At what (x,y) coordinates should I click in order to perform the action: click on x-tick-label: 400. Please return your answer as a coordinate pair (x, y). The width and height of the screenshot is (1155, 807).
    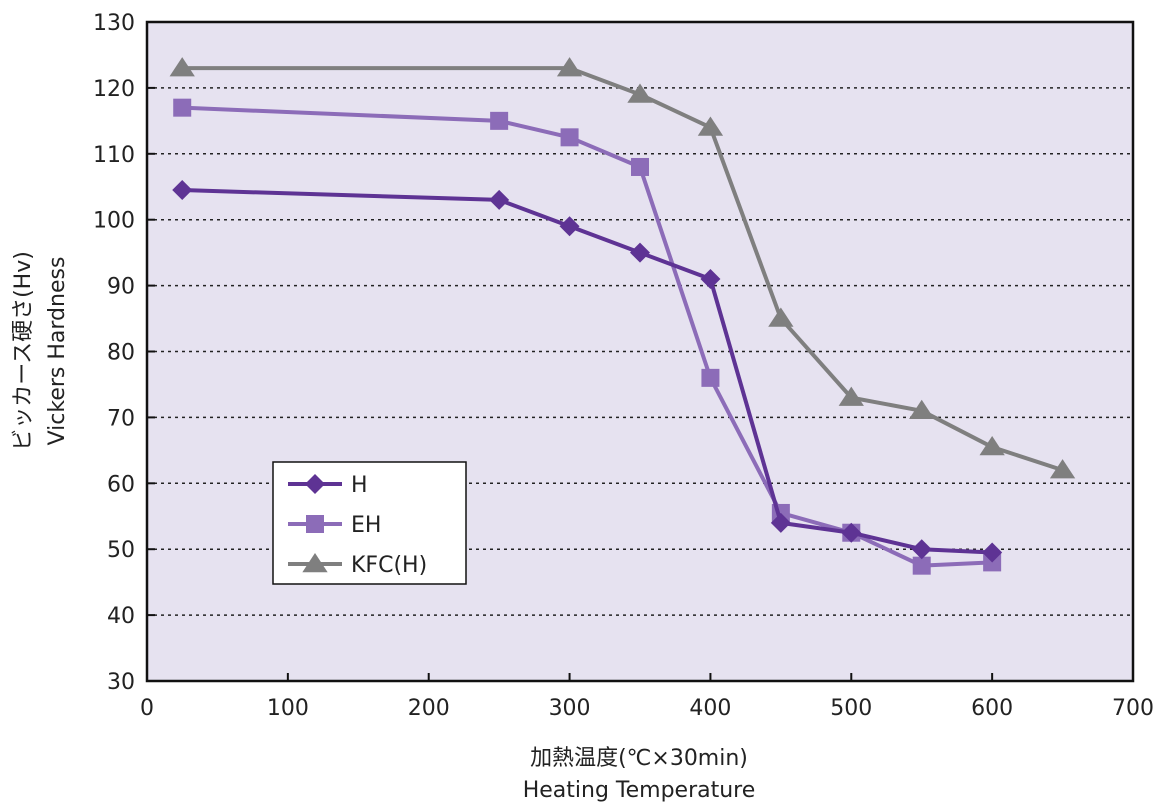
    Looking at the image, I should click on (710, 708).